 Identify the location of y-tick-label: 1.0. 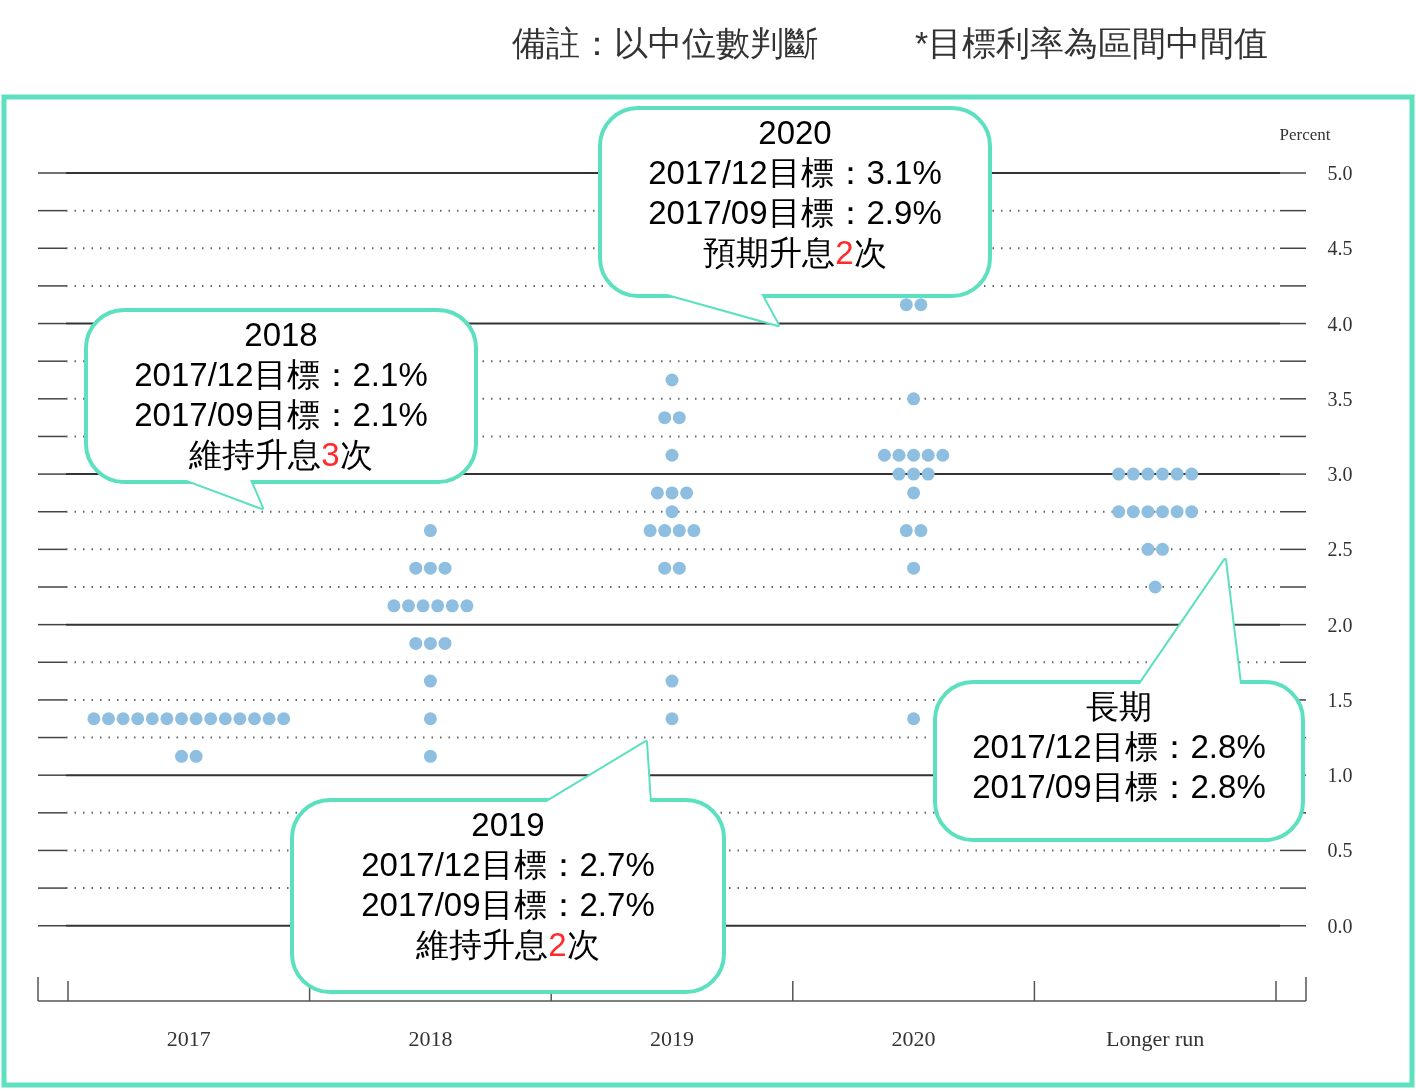
(1340, 775).